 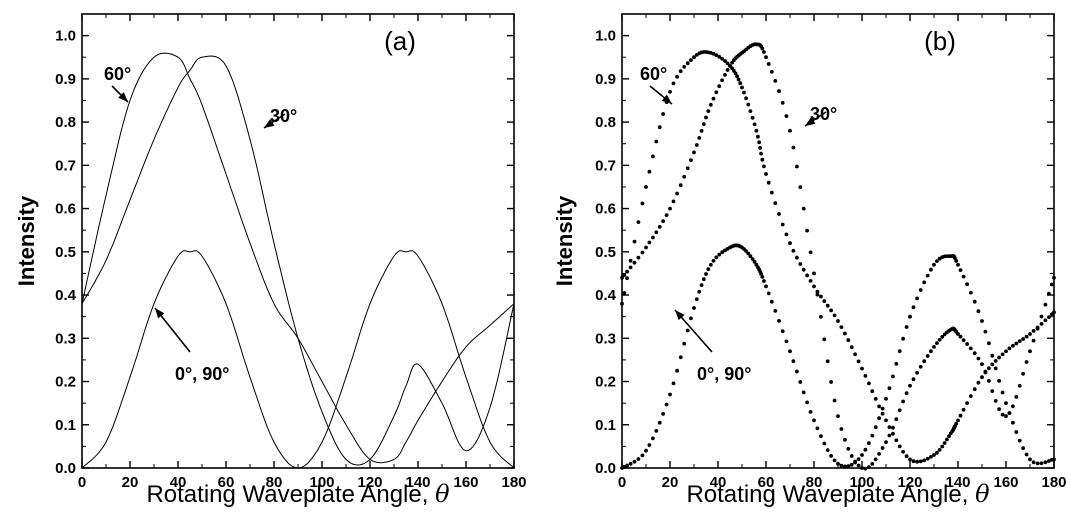 I want to click on y-tick-label: 0.7, so click(x=605, y=165).